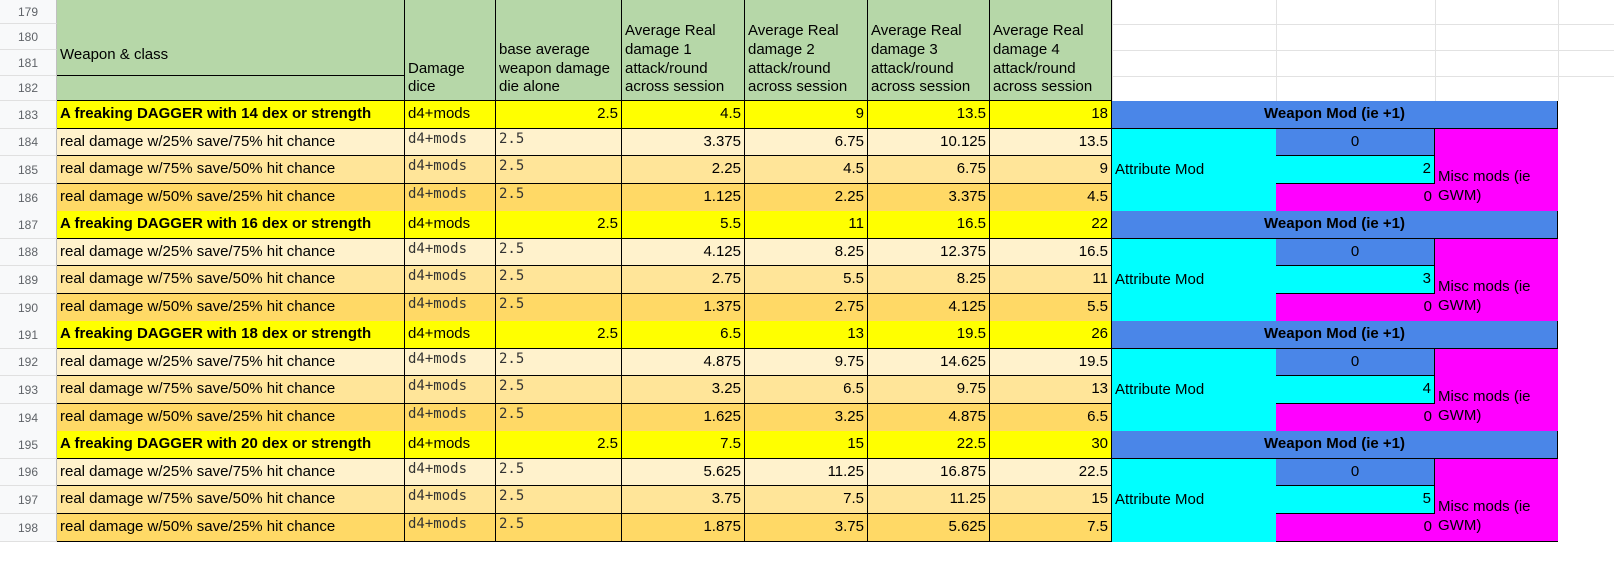  I want to click on row-number: 192, so click(28, 362).